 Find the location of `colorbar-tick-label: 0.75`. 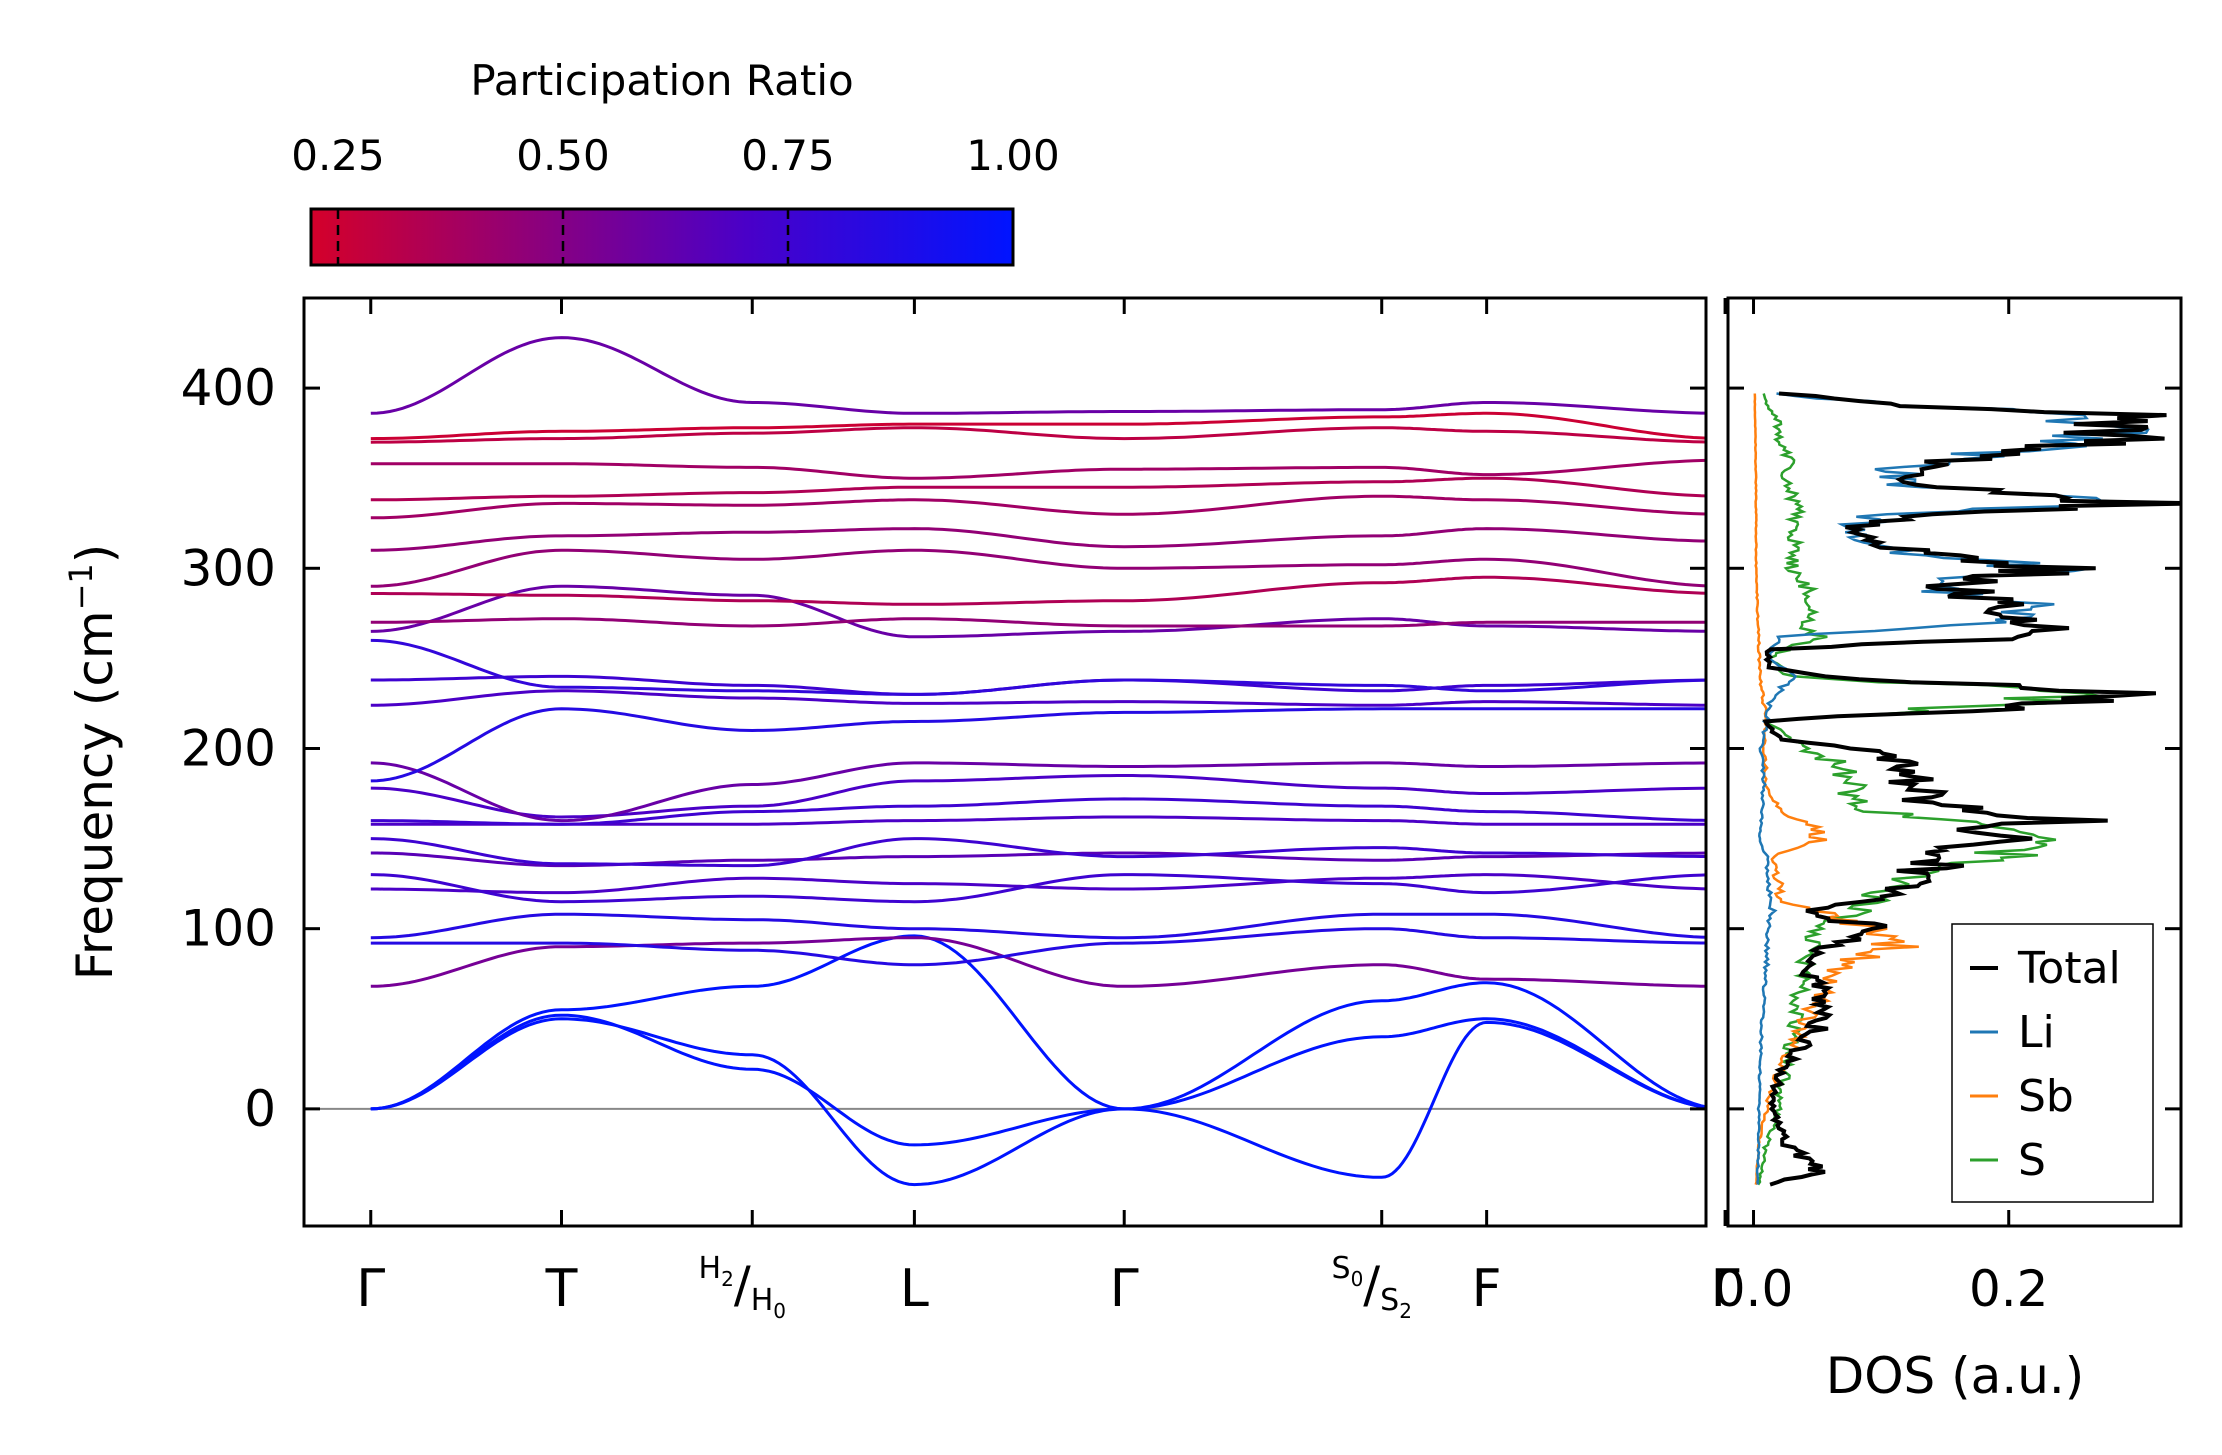

colorbar-tick-label: 0.75 is located at coordinates (788, 155).